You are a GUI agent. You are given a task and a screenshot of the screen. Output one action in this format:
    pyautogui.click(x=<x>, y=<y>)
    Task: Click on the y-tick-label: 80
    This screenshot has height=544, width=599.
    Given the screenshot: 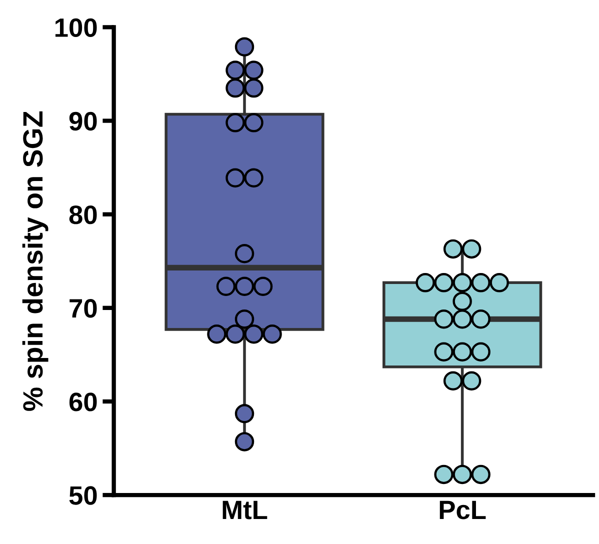 What is the action you would take?
    pyautogui.click(x=83, y=214)
    